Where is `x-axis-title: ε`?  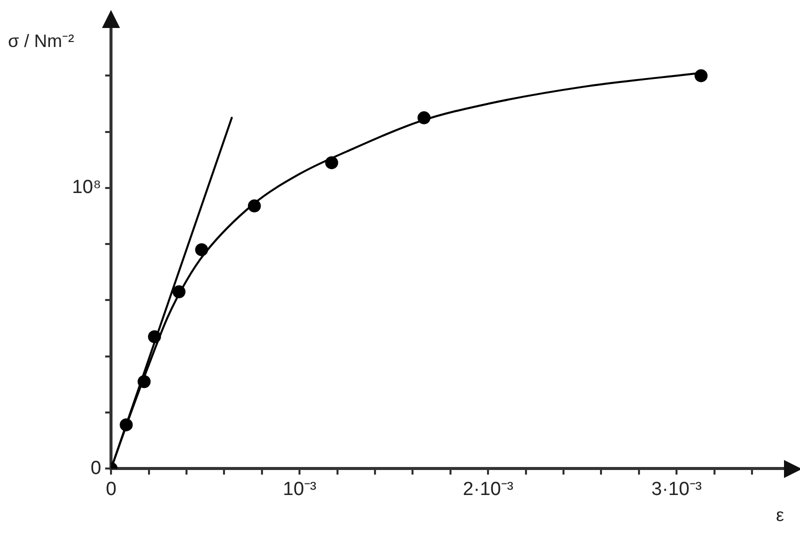 x-axis-title: ε is located at coordinates (780, 515).